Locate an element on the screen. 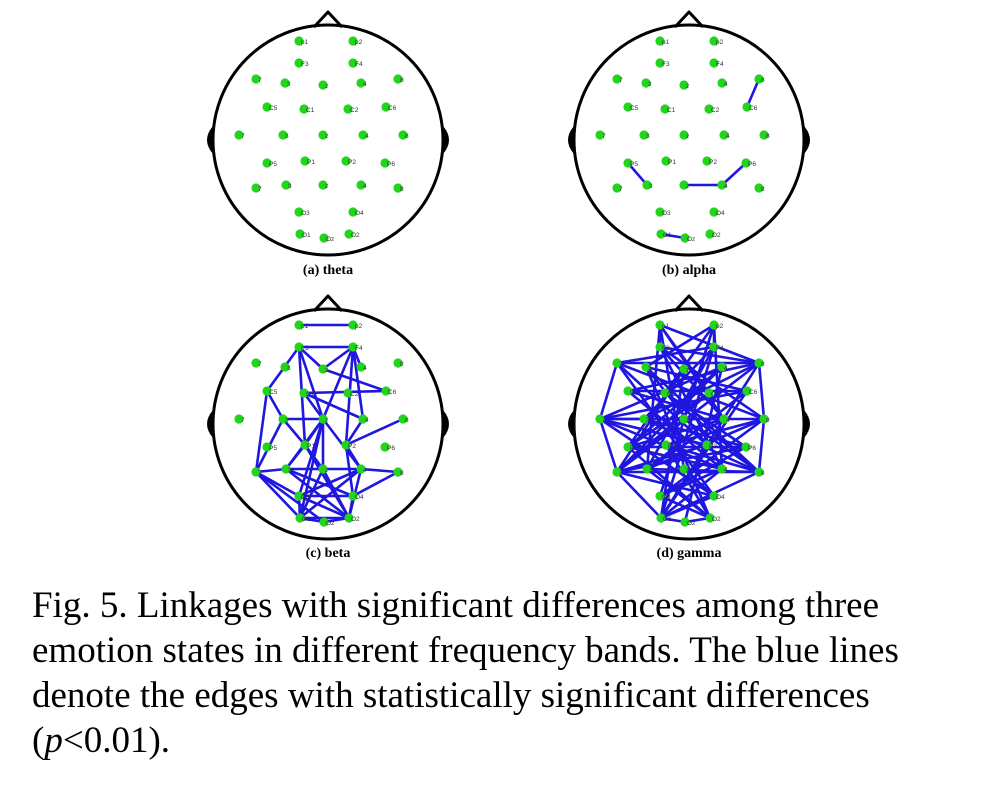  edge-P4-PO3 is located at coordinates (330, 482).